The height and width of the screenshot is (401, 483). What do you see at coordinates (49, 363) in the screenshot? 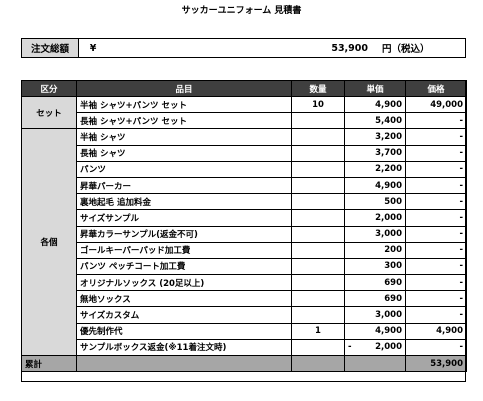
I see `total-label-cell: 累計` at bounding box center [49, 363].